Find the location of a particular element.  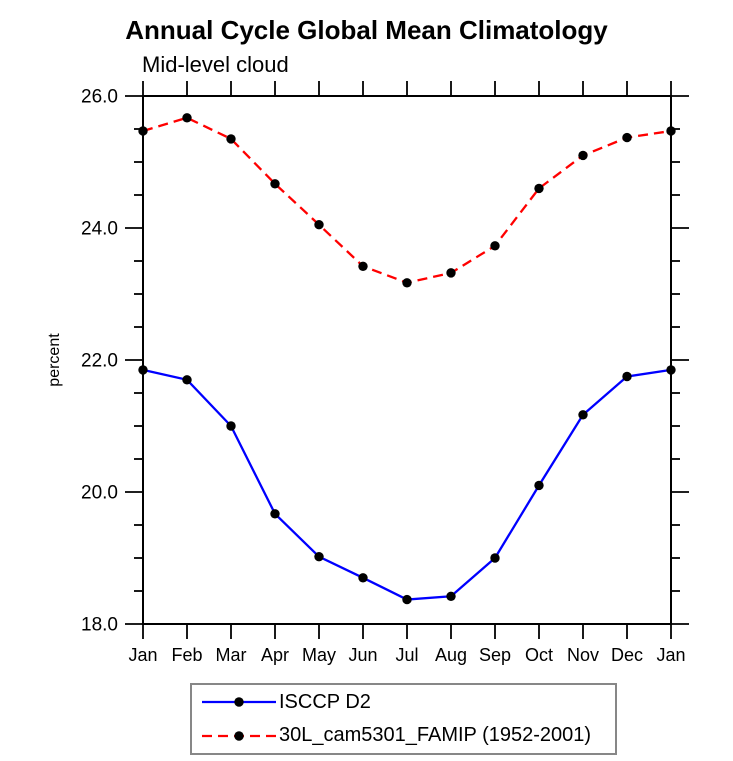

legend-item: 30L_cam5301_FAMIP (1952-2001) is located at coordinates (403, 736).